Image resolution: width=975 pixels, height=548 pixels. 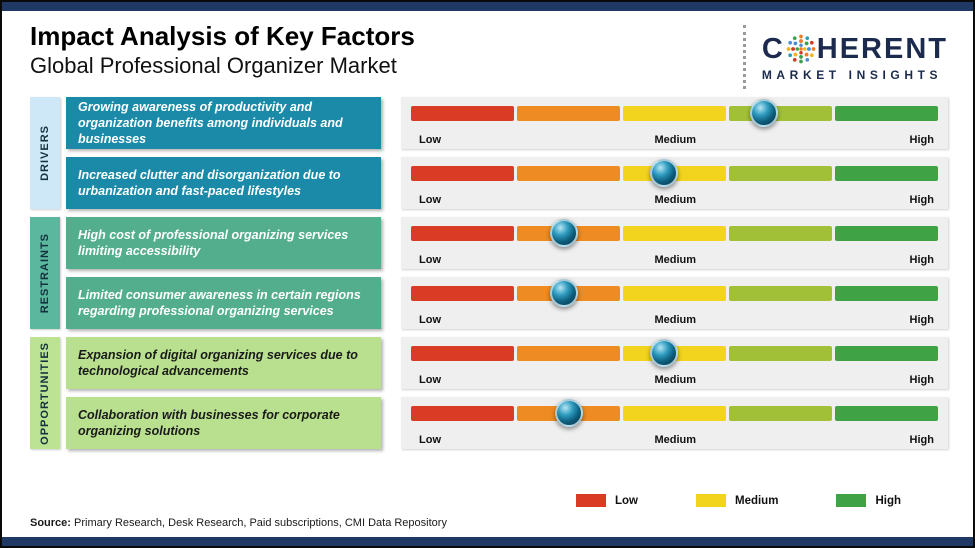 I want to click on logo-tagline: MARKET INSIGHTS, so click(x=852, y=74).